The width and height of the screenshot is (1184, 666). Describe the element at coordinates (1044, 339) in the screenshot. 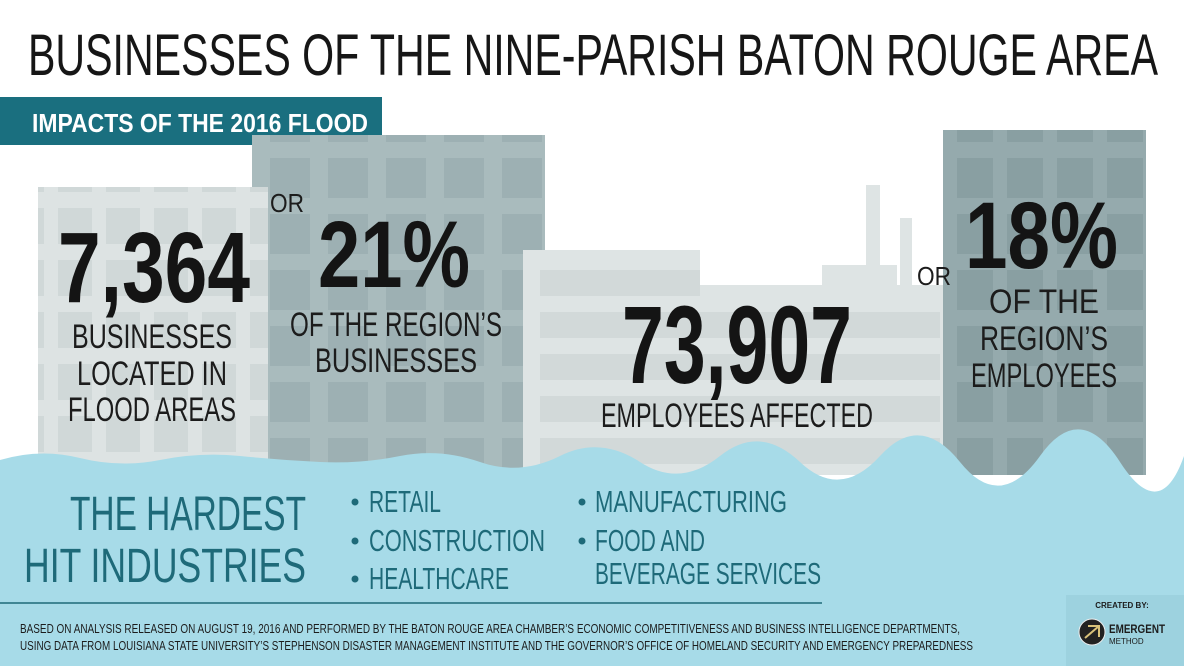

I see `stat-label: REGION’S` at that location.